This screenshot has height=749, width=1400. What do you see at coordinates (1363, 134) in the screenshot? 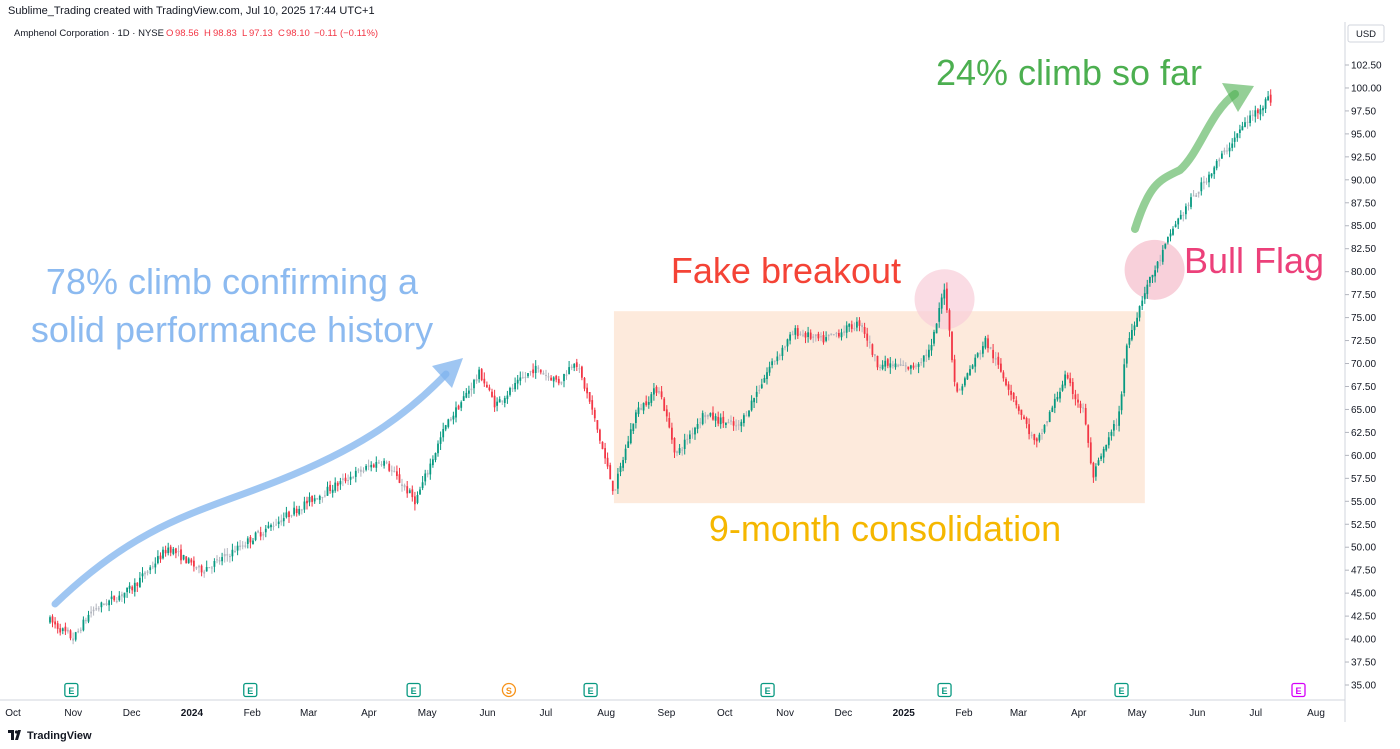
I see `price-tick-label: 95.00` at bounding box center [1363, 134].